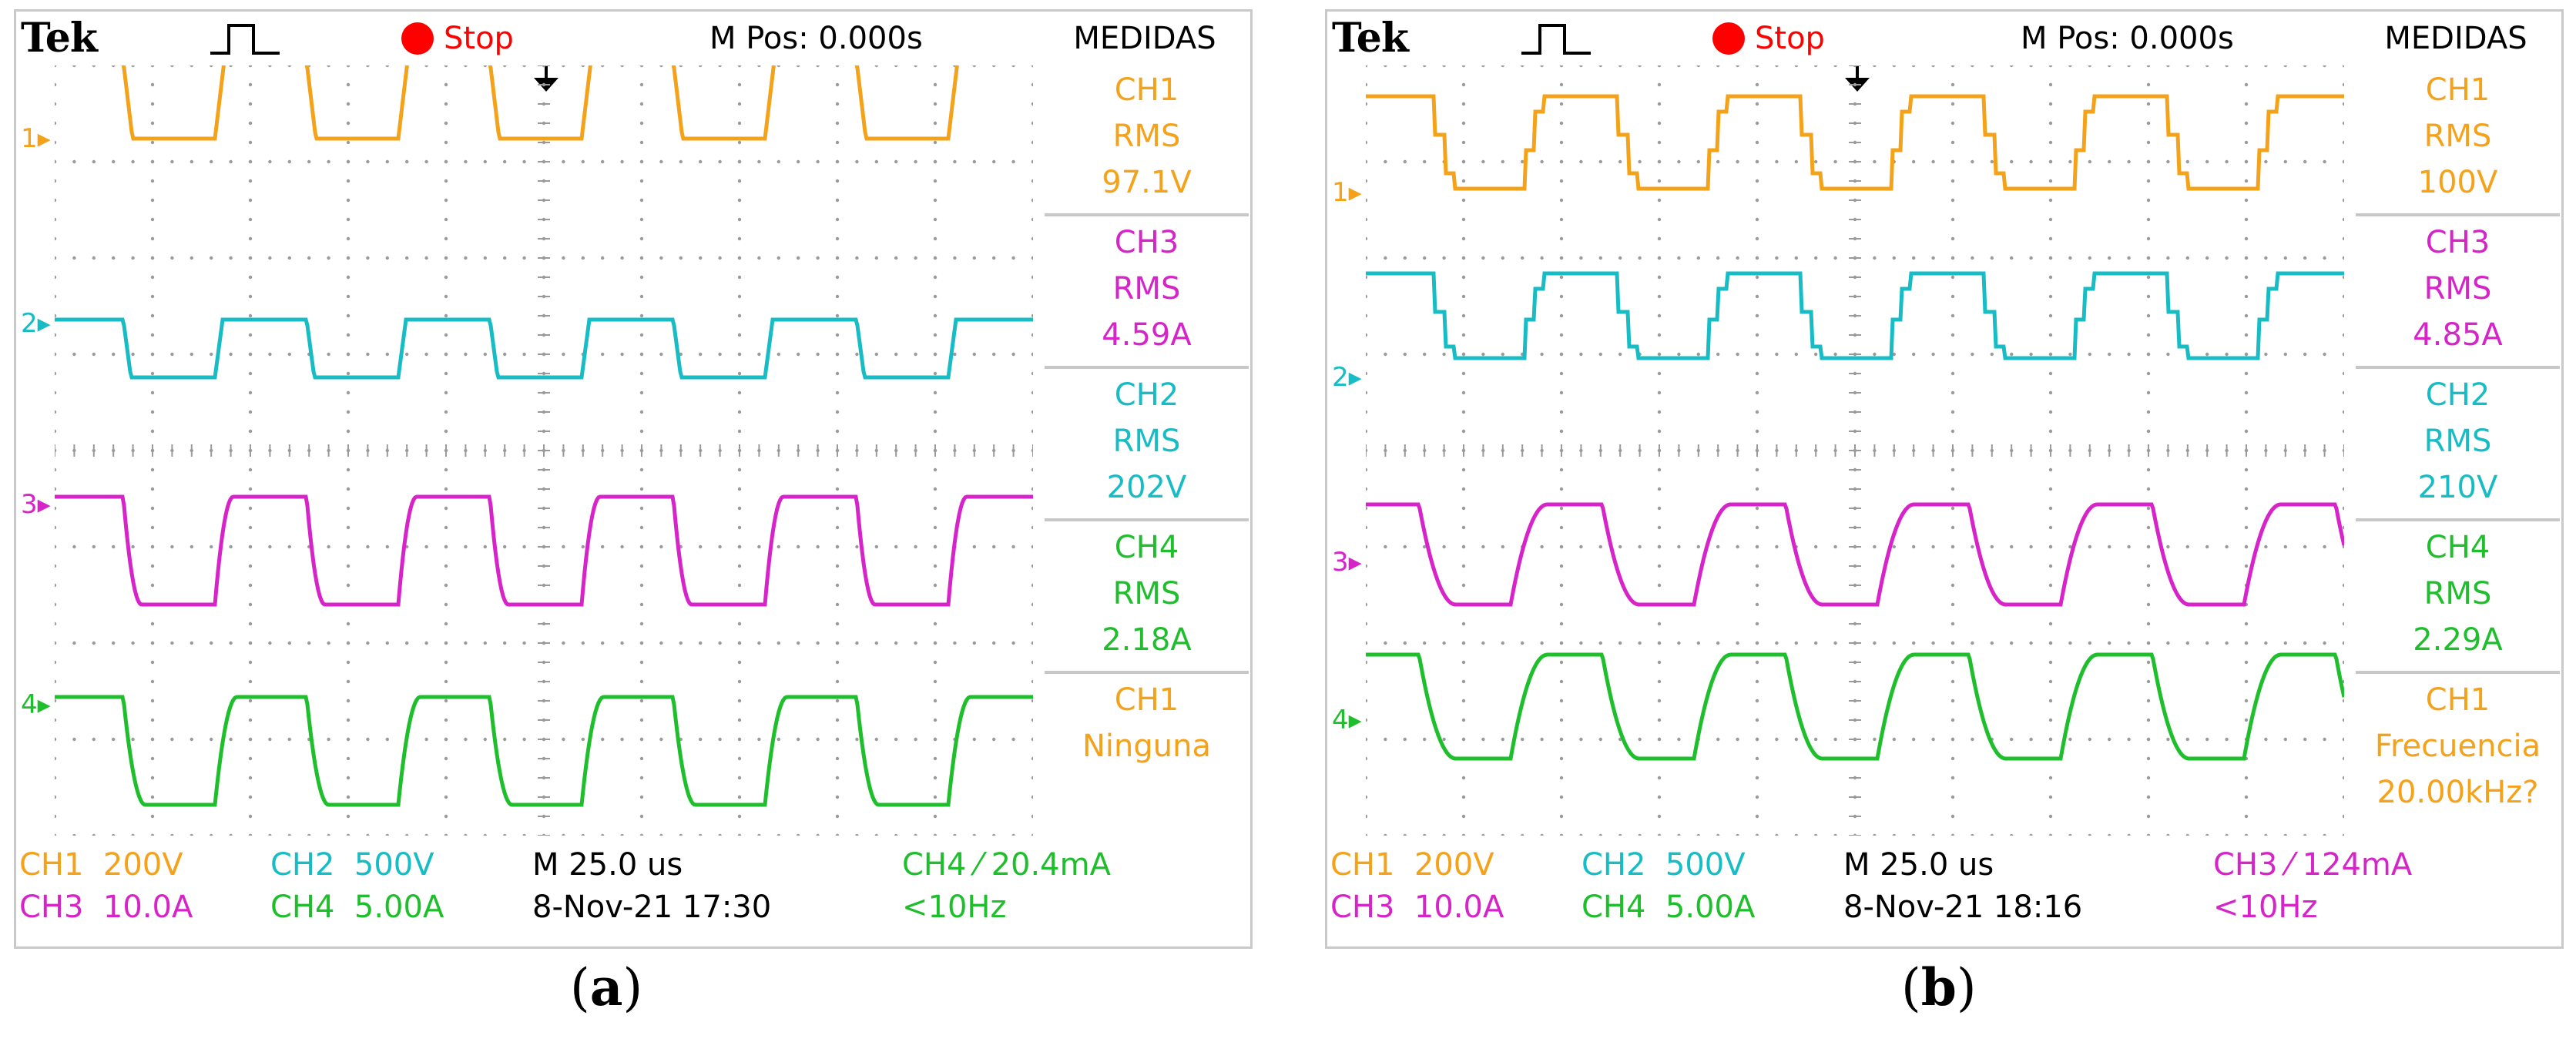 The width and height of the screenshot is (2576, 1042). What do you see at coordinates (1146, 487) in the screenshot?
I see `measurement-value: 202V` at bounding box center [1146, 487].